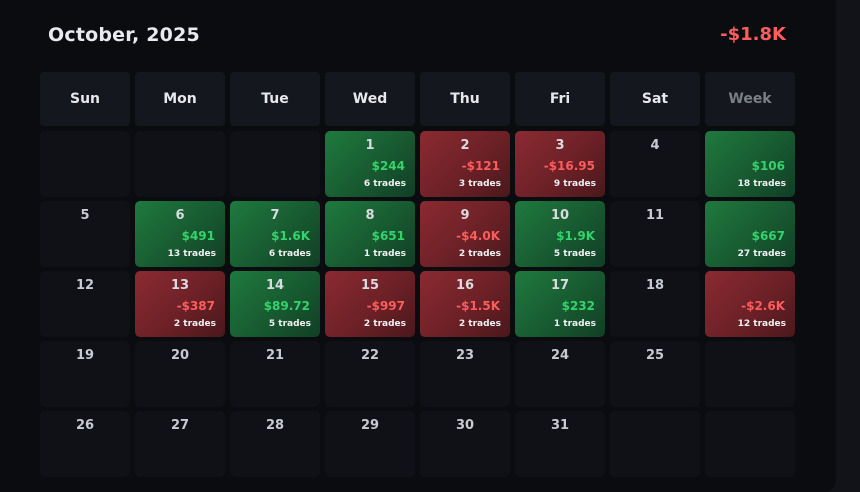 The width and height of the screenshot is (860, 492). I want to click on day-cell: 22, so click(370, 374).